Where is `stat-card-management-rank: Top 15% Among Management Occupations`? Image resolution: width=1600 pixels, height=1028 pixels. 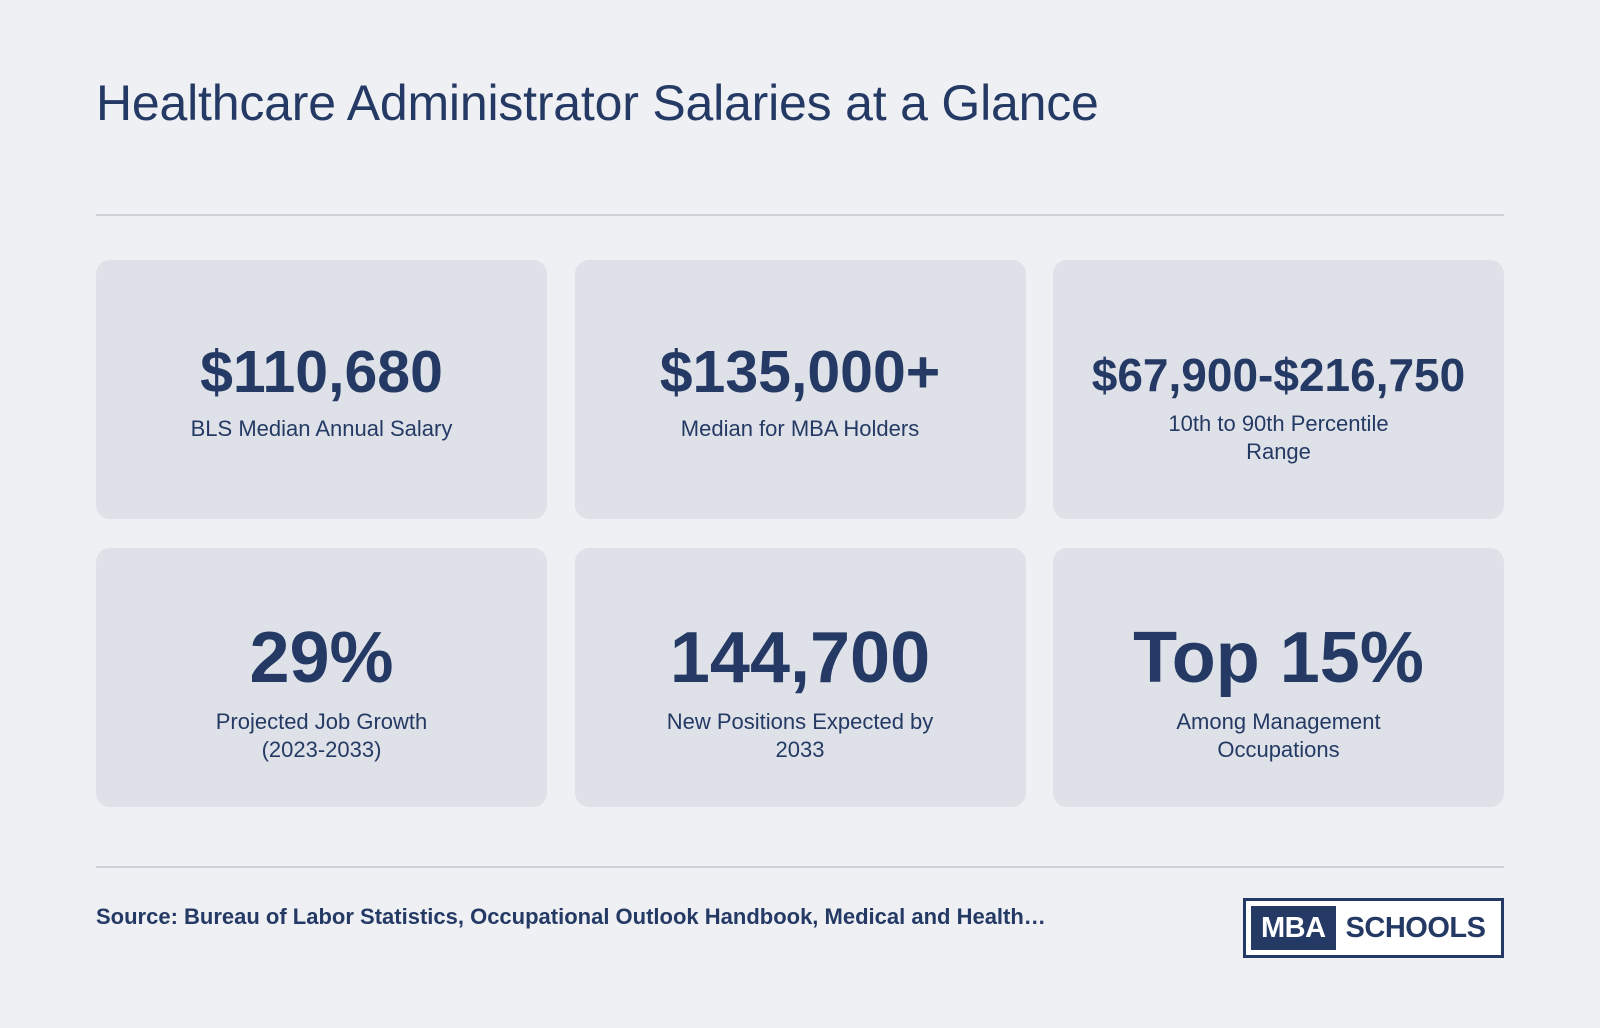 stat-card-management-rank: Top 15% Among Management Occupations is located at coordinates (1278, 677).